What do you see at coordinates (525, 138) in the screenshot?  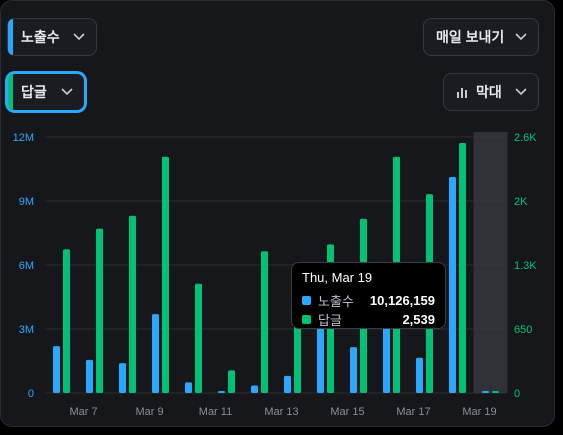 I see `right-axis-tick-label: 2.6K` at bounding box center [525, 138].